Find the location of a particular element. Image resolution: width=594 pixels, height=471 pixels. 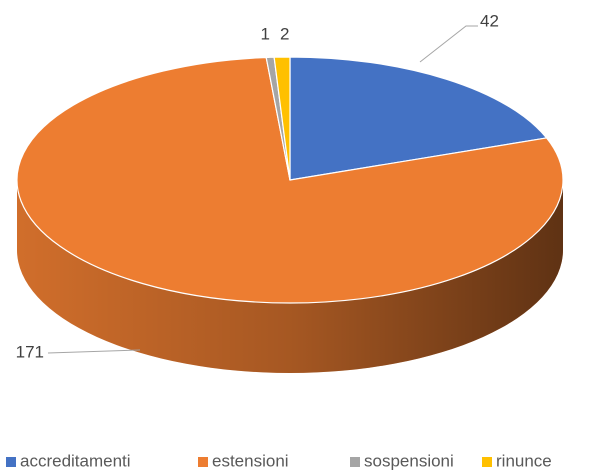

legend-label: estensioni is located at coordinates (250, 460).